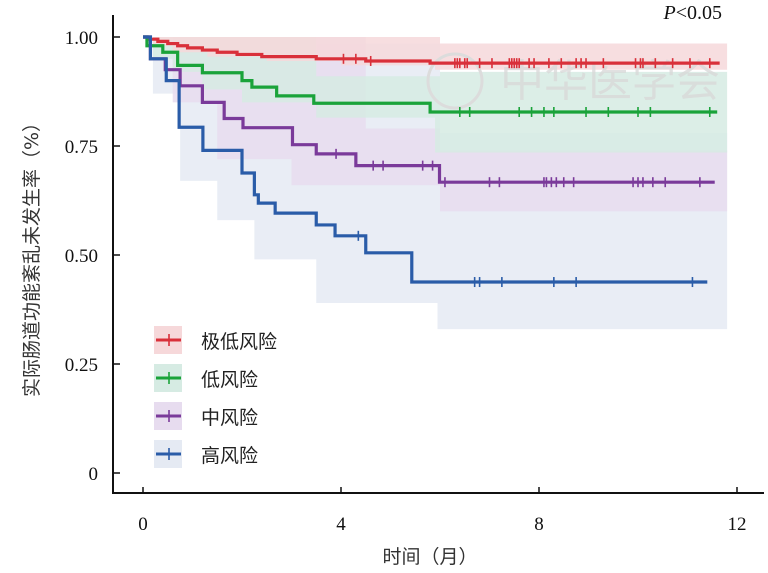  Describe the element at coordinates (737, 524) in the screenshot. I see `x-tick-label: 12` at that location.